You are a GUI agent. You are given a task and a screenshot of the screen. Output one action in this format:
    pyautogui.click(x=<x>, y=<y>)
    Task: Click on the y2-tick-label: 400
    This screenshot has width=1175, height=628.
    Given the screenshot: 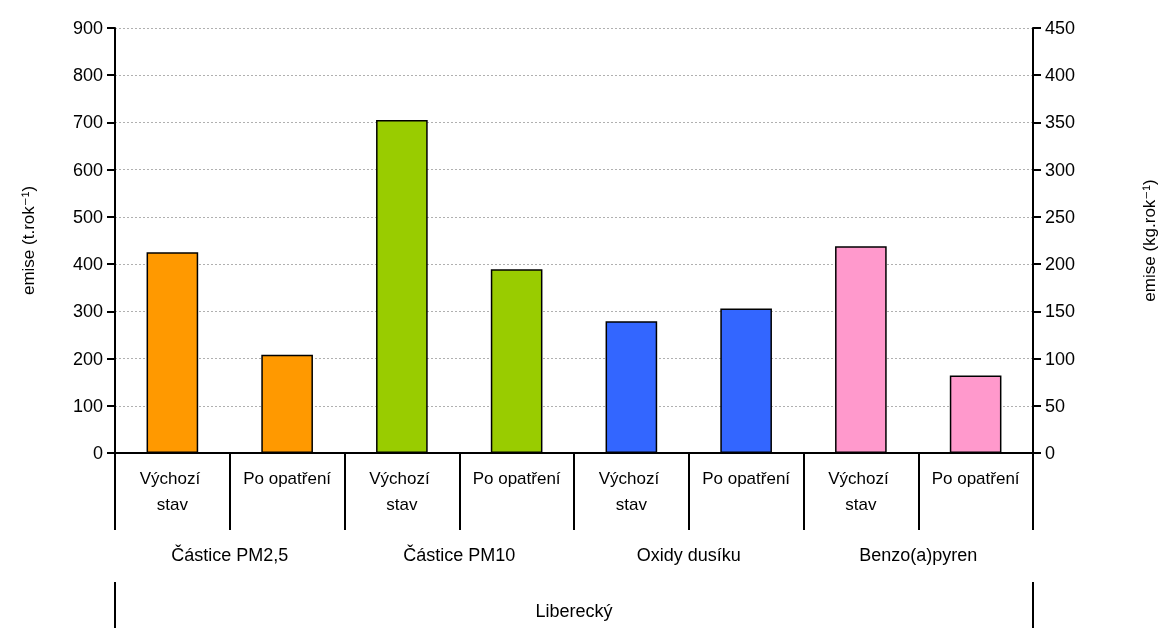 What is the action you would take?
    pyautogui.click(x=1060, y=75)
    